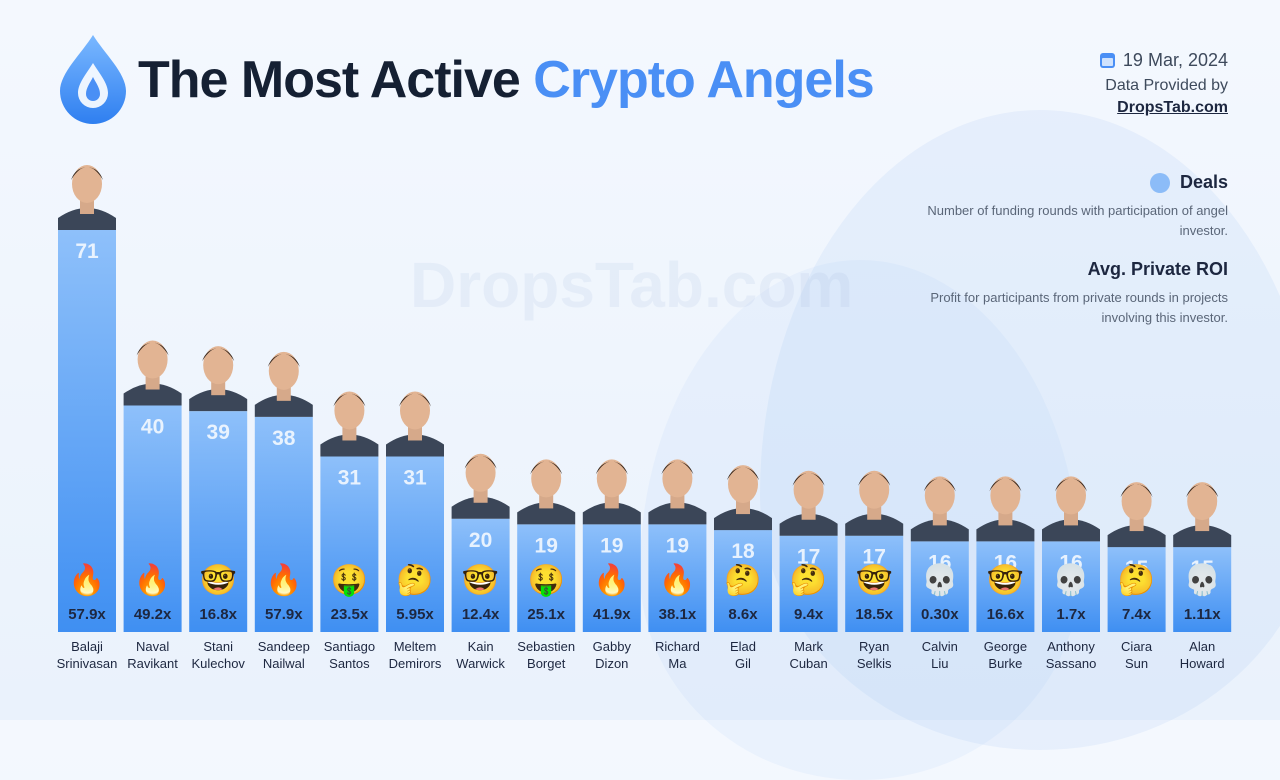 The width and height of the screenshot is (1280, 780). I want to click on investor-name-line: Ciara, so click(1137, 646).